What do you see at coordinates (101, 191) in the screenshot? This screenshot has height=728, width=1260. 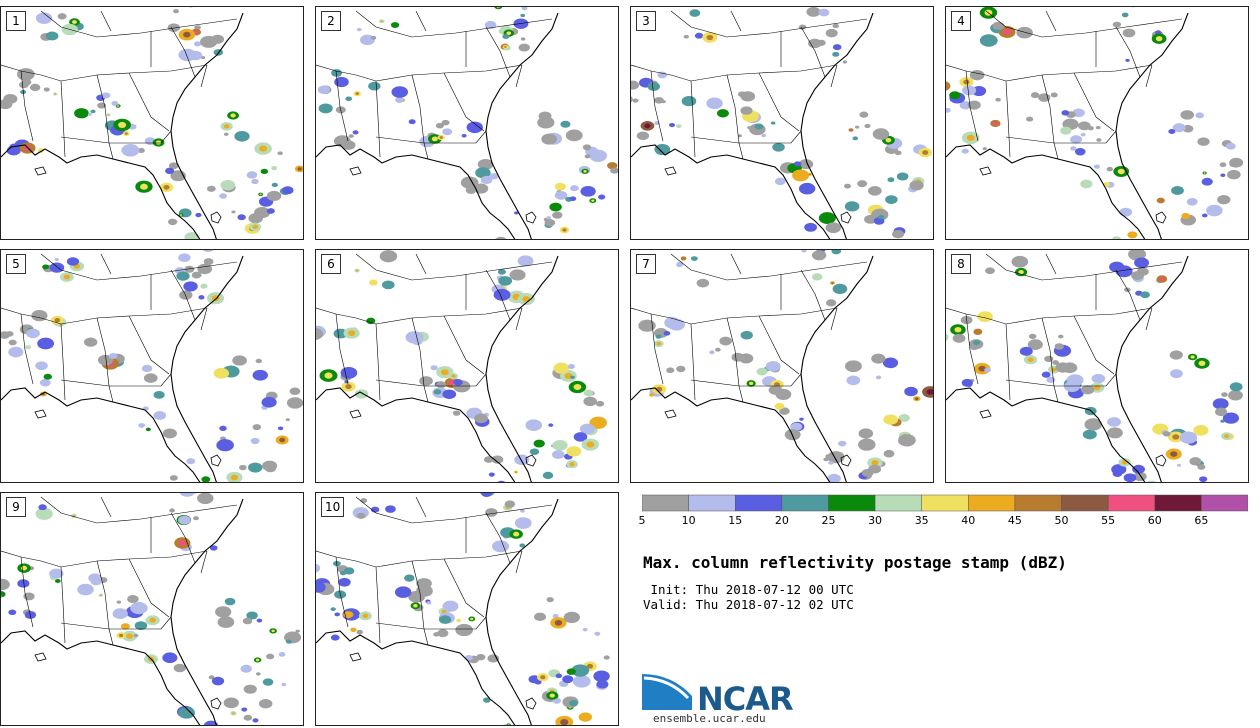 I see `gulf-coastline` at bounding box center [101, 191].